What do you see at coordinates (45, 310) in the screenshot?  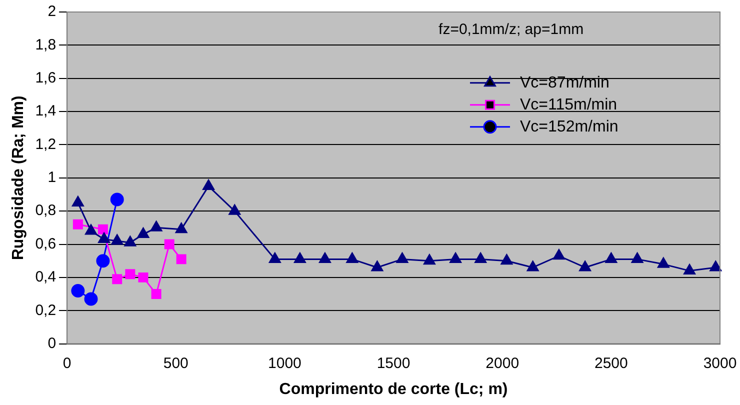 I see `y-tick-label: 0,2` at bounding box center [45, 310].